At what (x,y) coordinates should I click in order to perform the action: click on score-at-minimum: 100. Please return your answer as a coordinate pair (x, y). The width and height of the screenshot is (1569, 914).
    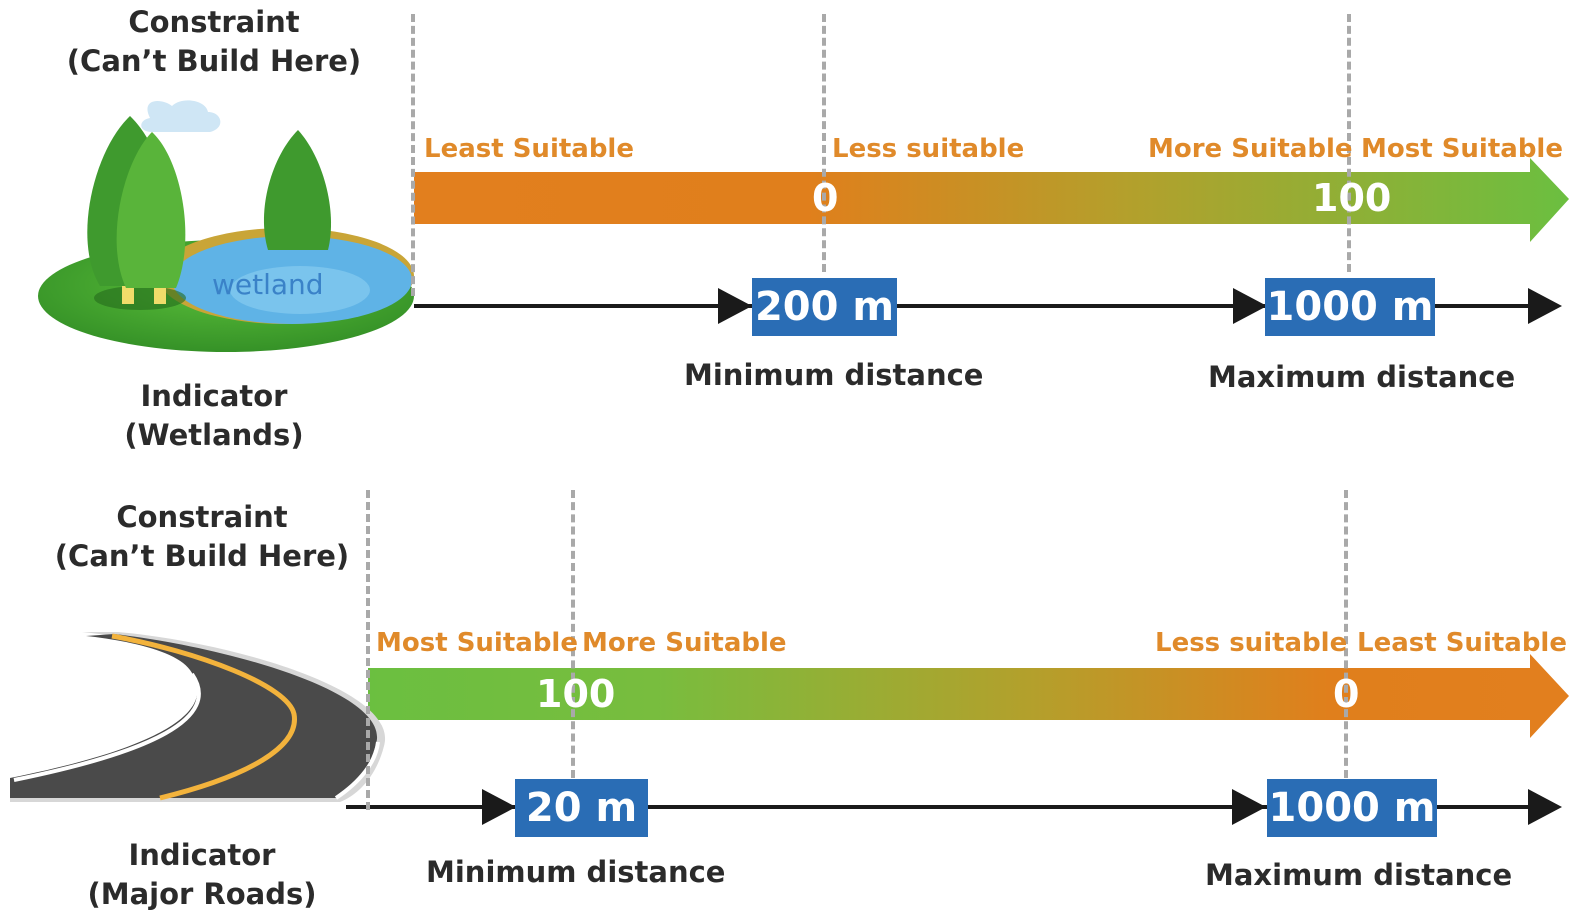
    Looking at the image, I should click on (576, 694).